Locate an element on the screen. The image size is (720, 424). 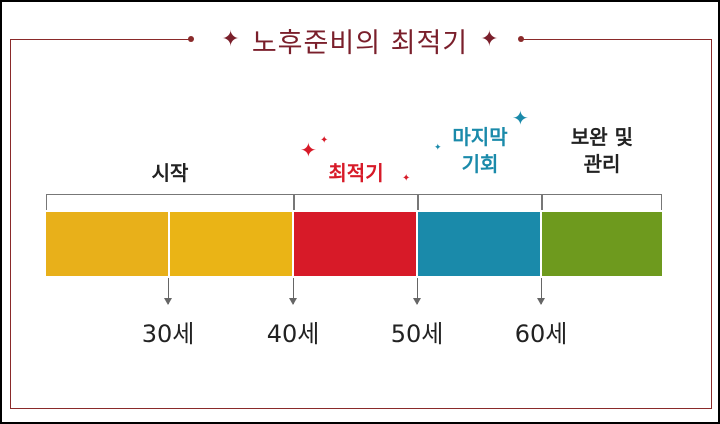
bracket-start is located at coordinates (170, 202).